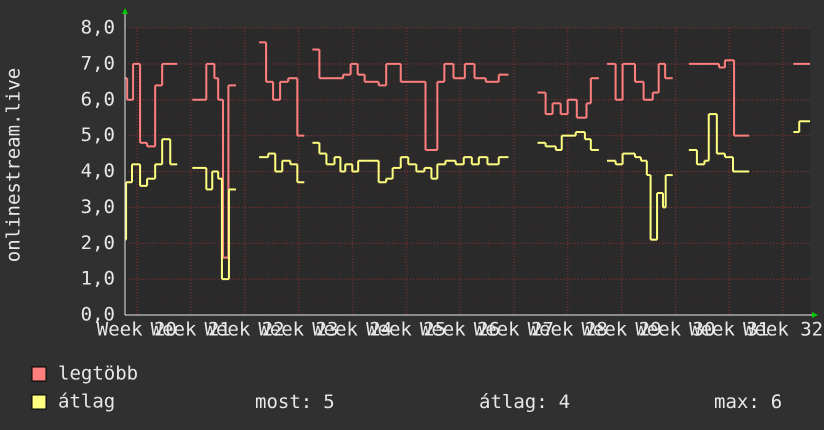  I want to click on stat: átlag: 4, so click(524, 402).